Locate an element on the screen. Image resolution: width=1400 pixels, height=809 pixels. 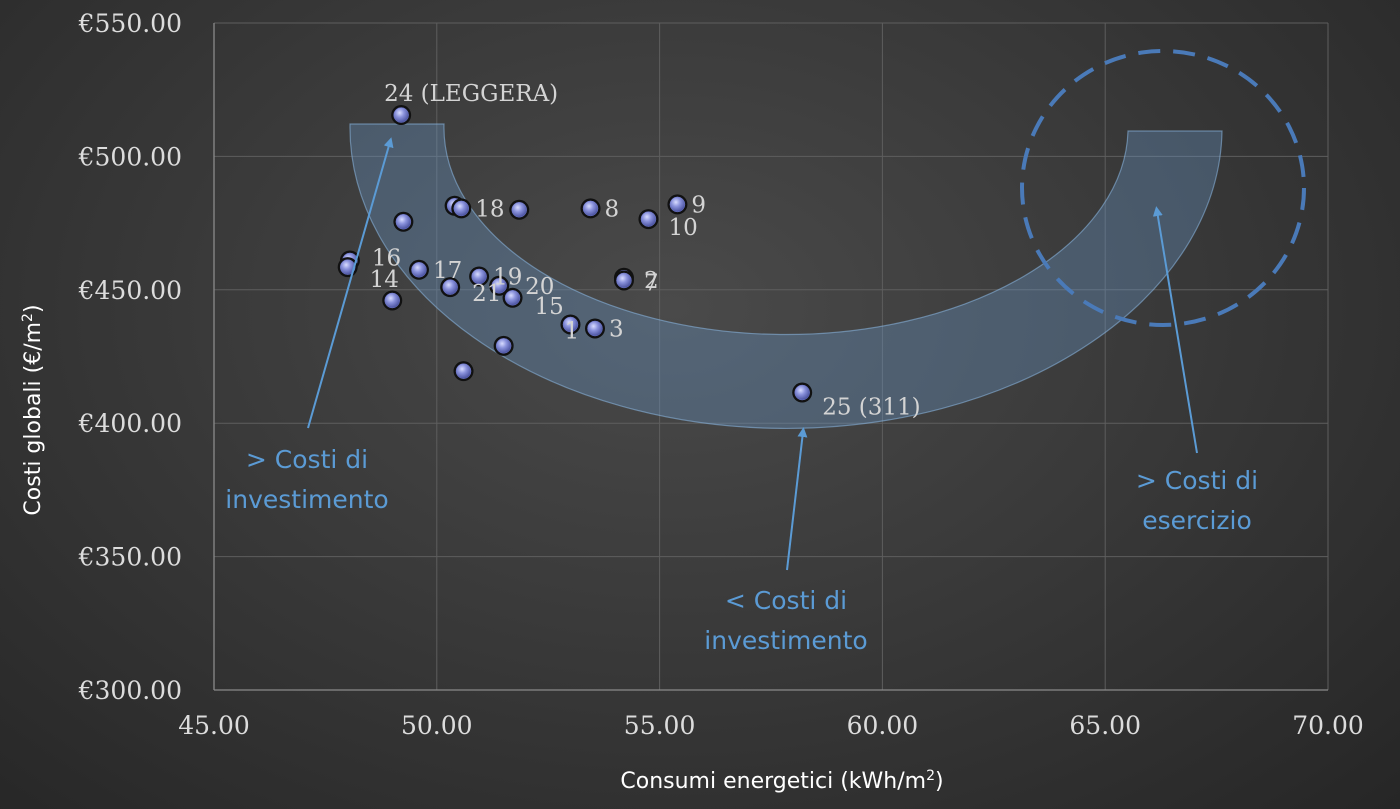
x-tick-label: 60.00 is located at coordinates (883, 725).